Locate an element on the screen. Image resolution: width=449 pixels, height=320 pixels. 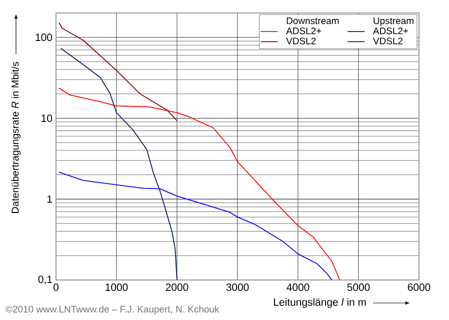
y-axis-title: Datenübertragungsrate R in Mbit/s is located at coordinates (16, 137).